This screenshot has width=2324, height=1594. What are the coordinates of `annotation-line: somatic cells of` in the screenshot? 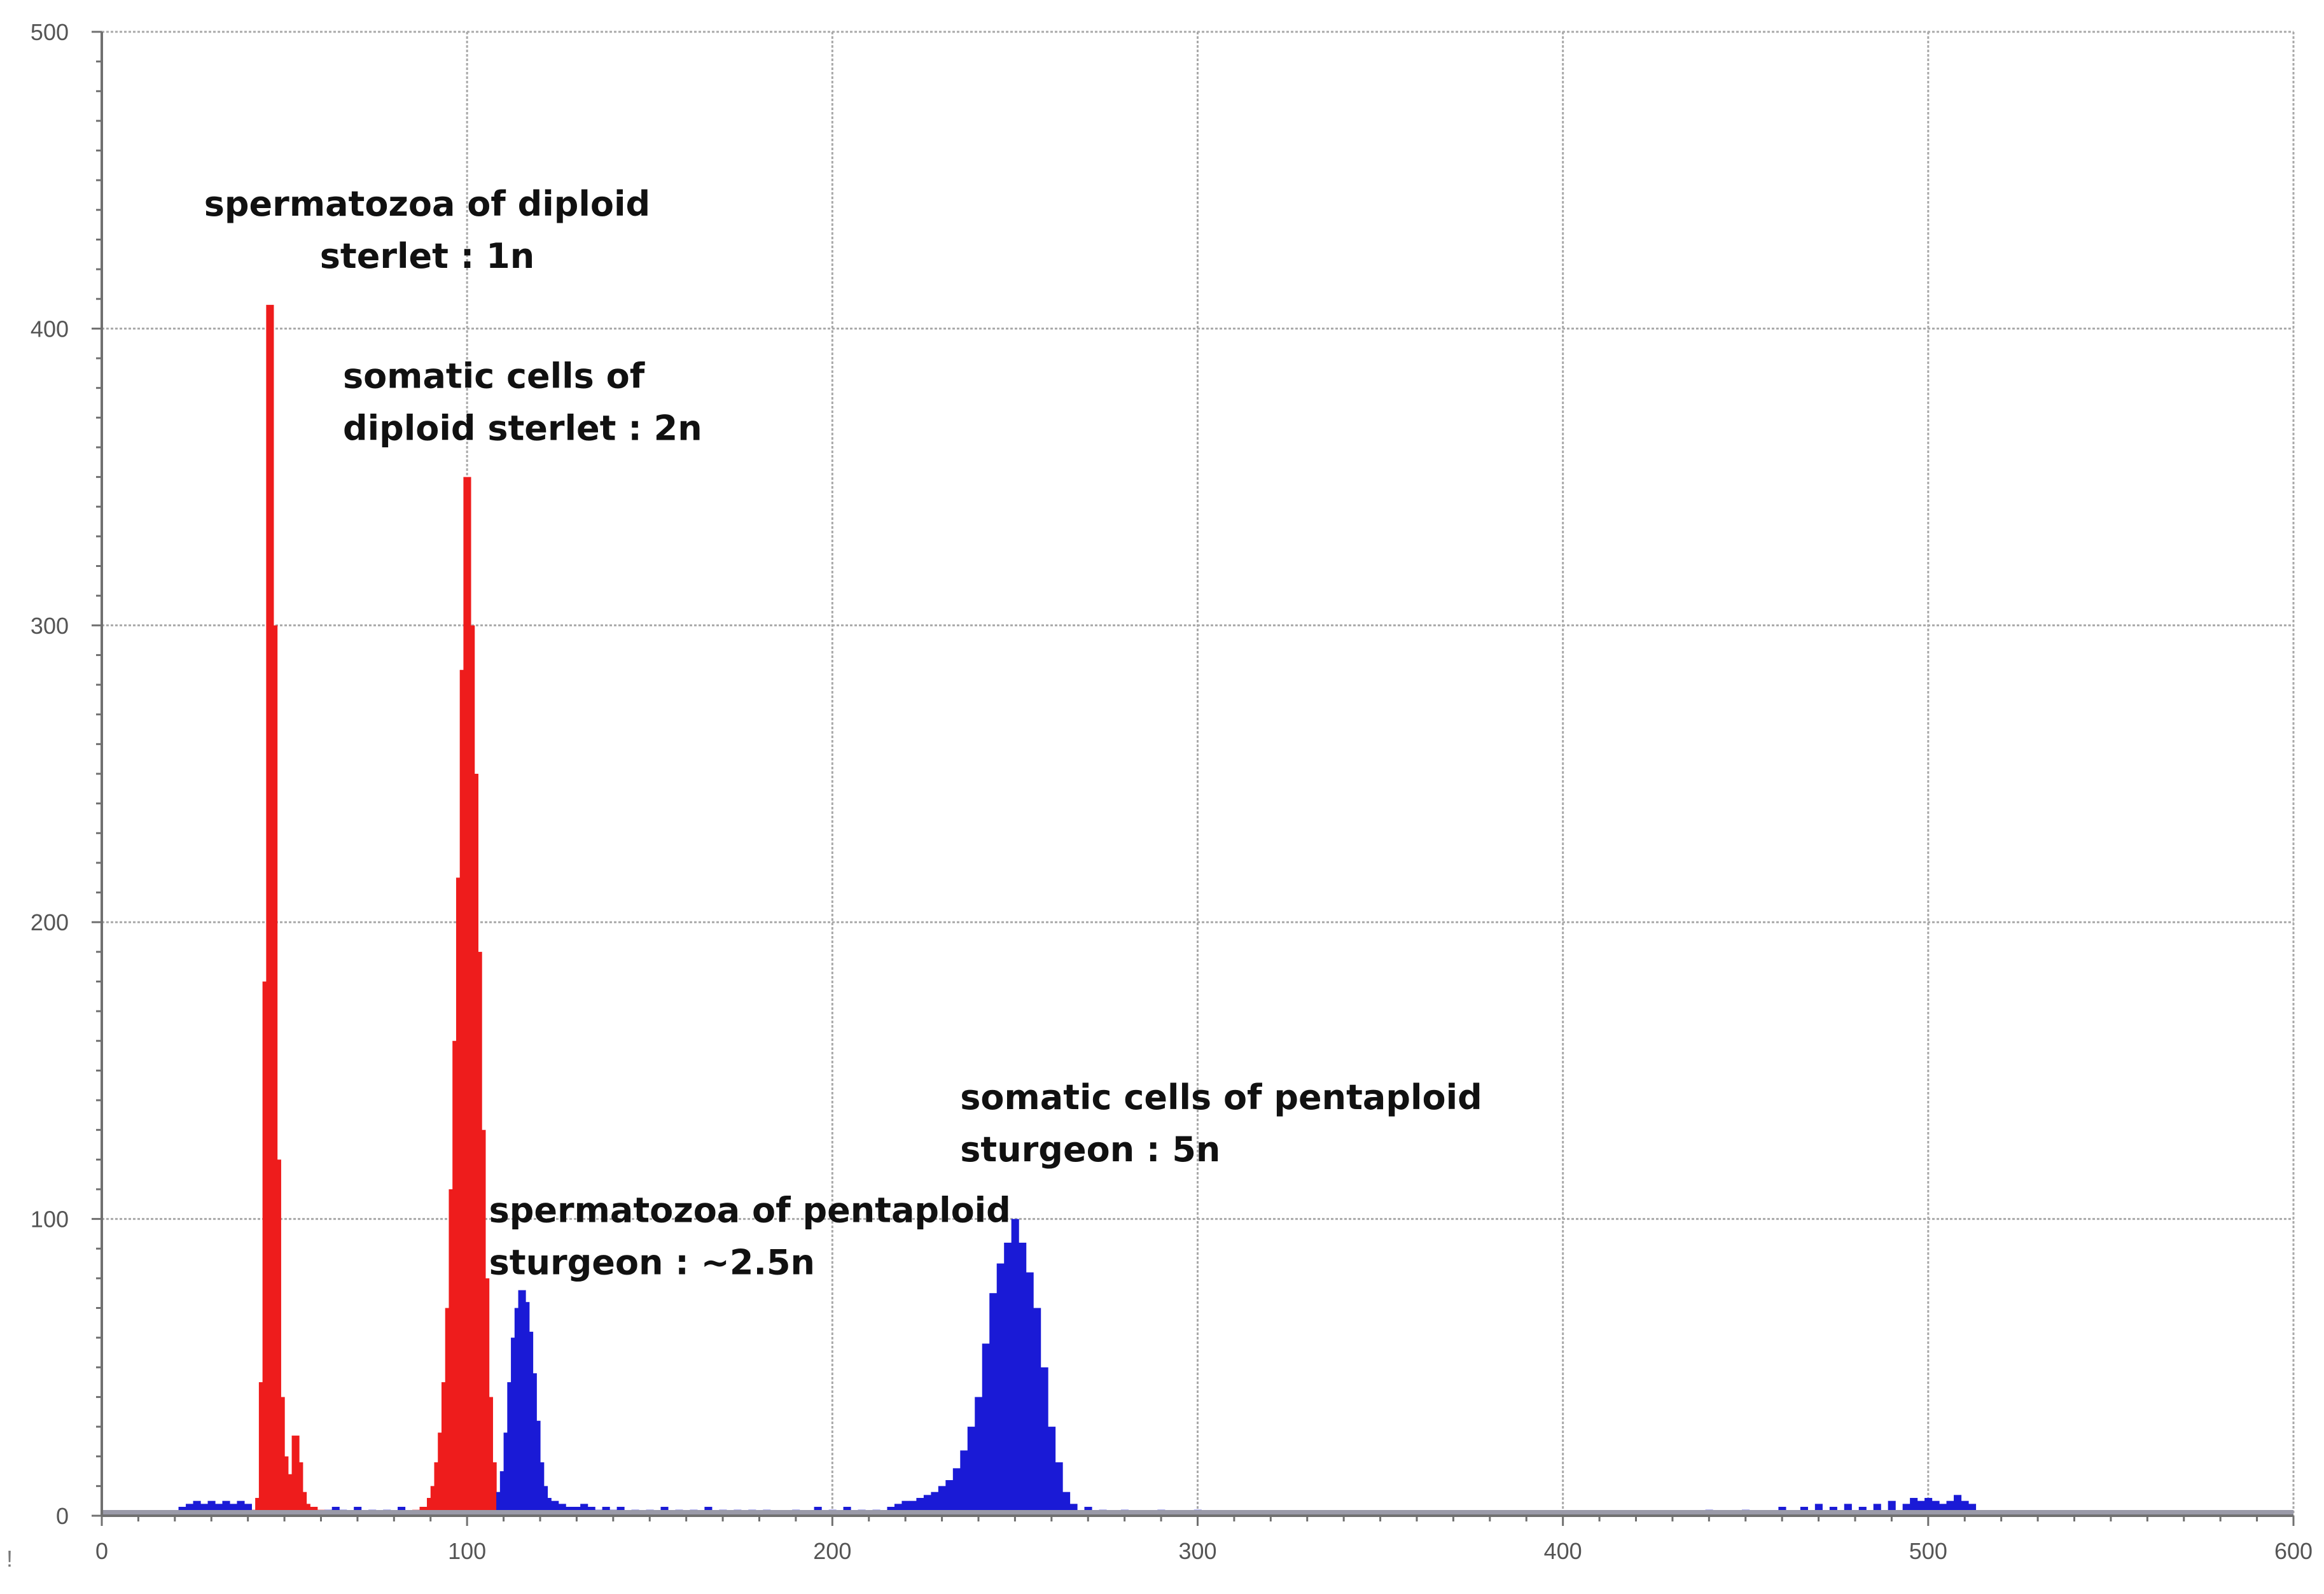 It's located at (494, 376).